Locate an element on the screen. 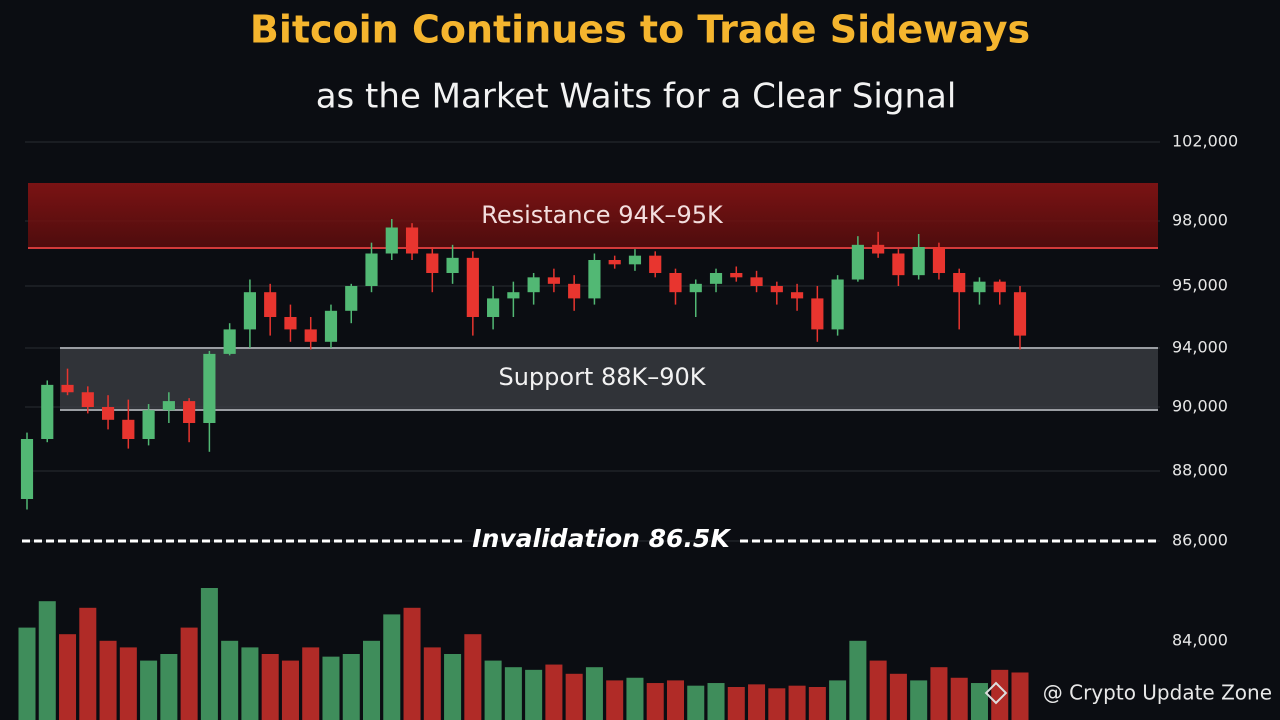 Image resolution: width=1280 pixels, height=720 pixels. y-tick-label: 90,000 is located at coordinates (1200, 406).